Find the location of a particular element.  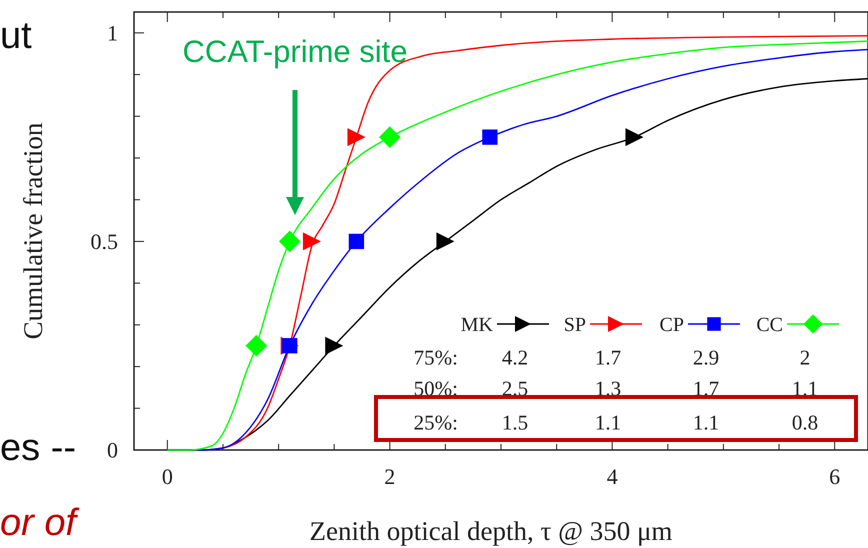

text: es -- is located at coordinates (38, 448).